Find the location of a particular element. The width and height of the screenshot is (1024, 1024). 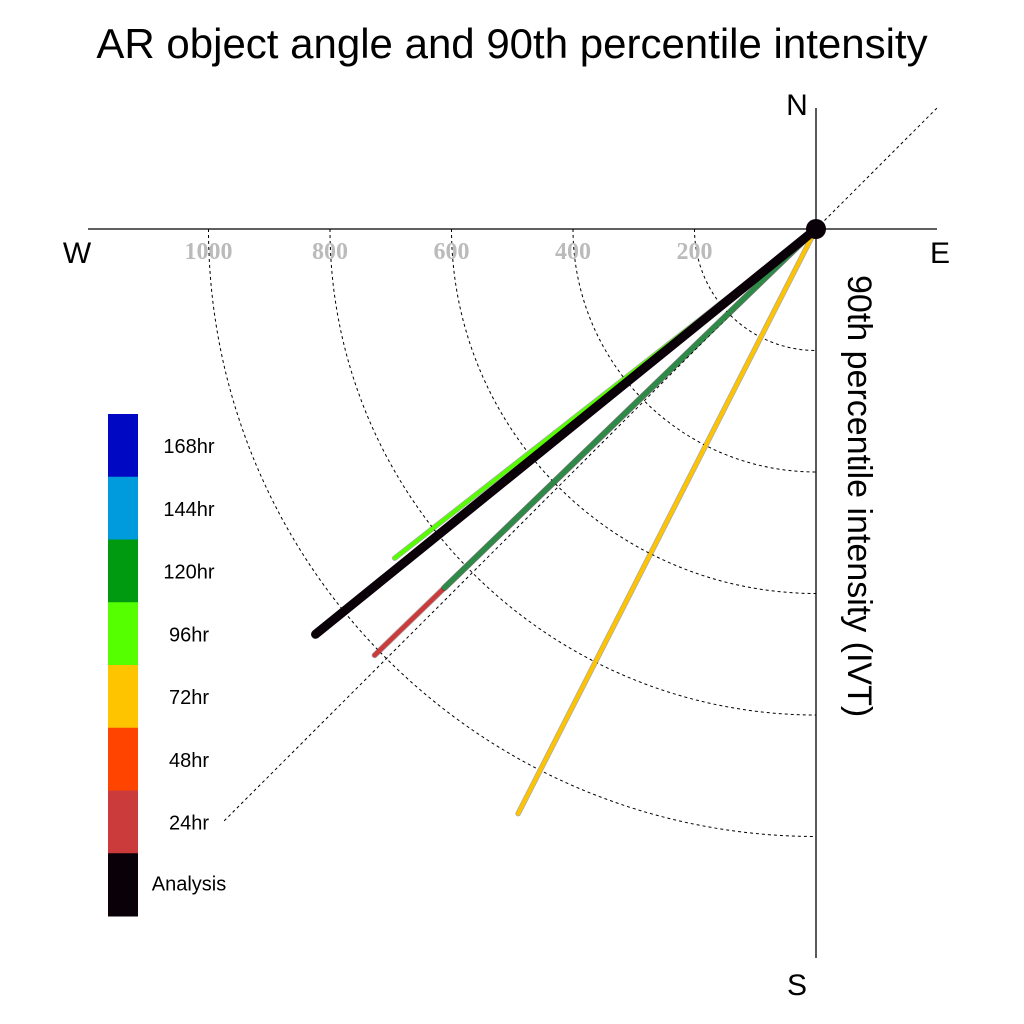

compass-south: S is located at coordinates (797, 985).